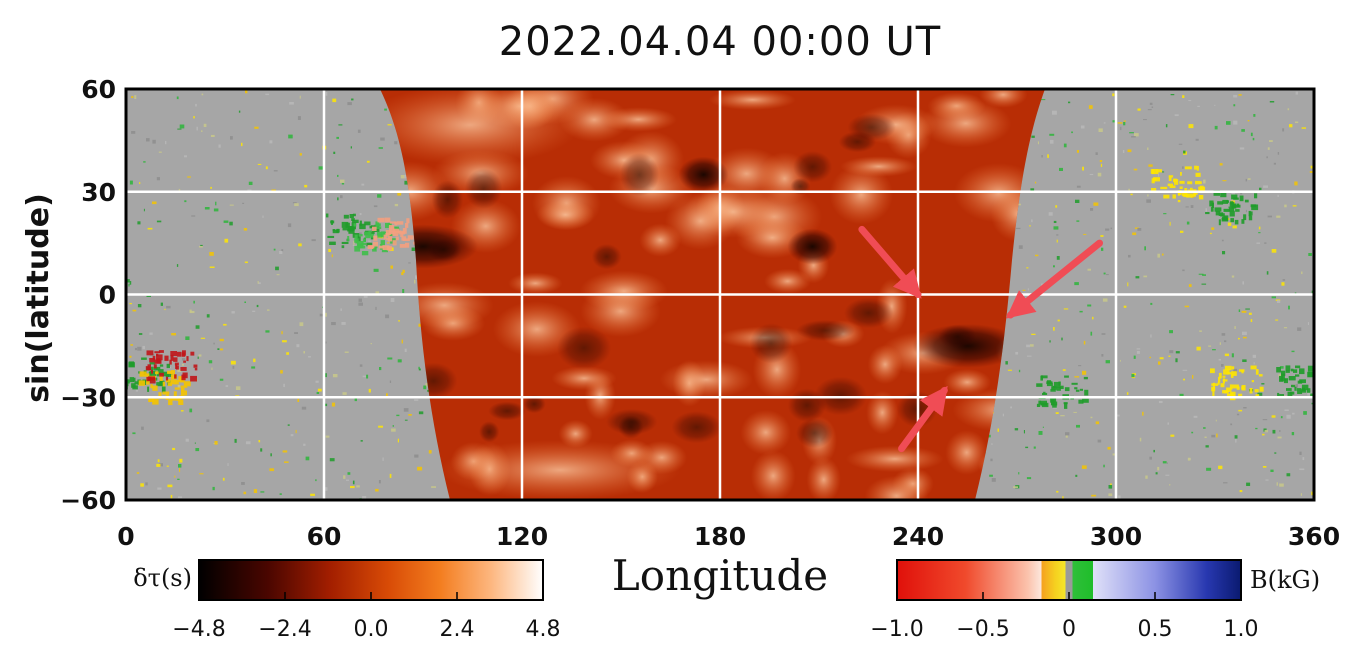  What do you see at coordinates (457, 629) in the screenshot?
I see `colorbar-tau-tick-label: 2.4` at bounding box center [457, 629].